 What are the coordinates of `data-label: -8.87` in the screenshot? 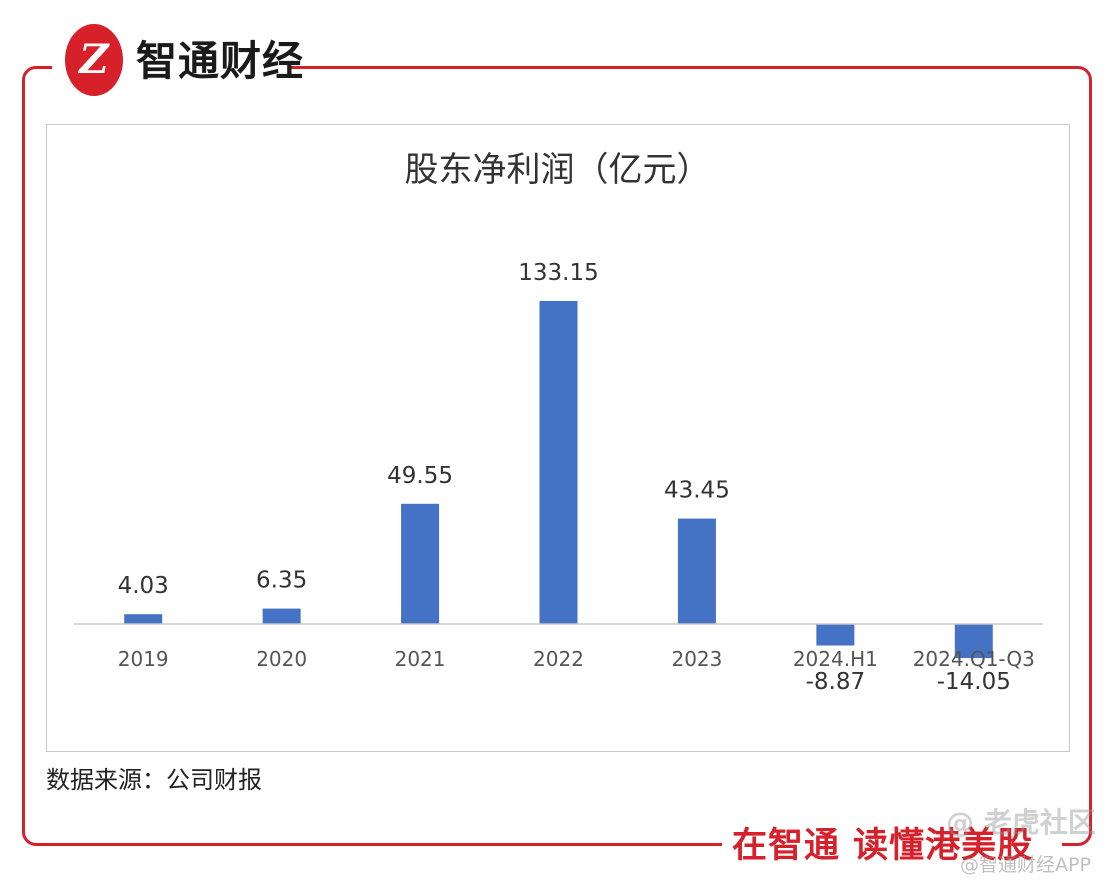 It's located at (836, 682).